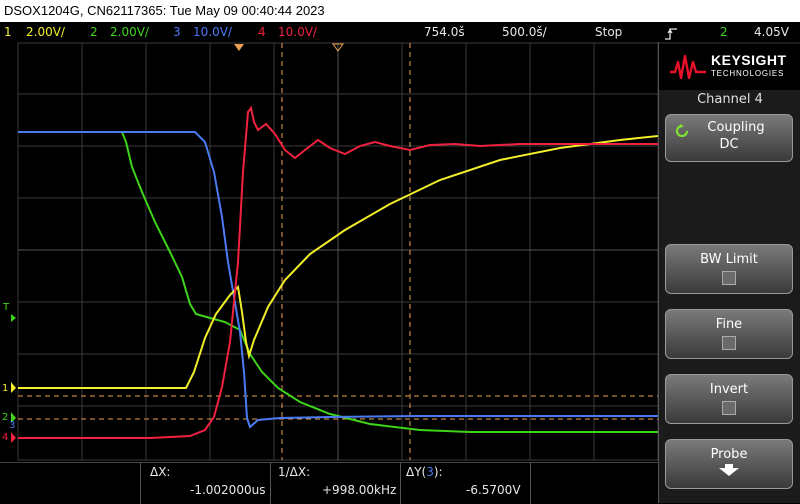 The height and width of the screenshot is (504, 800). What do you see at coordinates (12, 425) in the screenshot?
I see `ch3-ground-marker: 3` at bounding box center [12, 425].